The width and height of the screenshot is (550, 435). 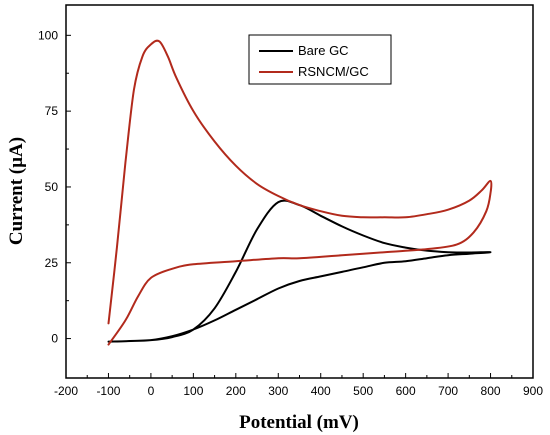 What do you see at coordinates (299, 422) in the screenshot?
I see `x-axis-label: Potential (mV)` at bounding box center [299, 422].